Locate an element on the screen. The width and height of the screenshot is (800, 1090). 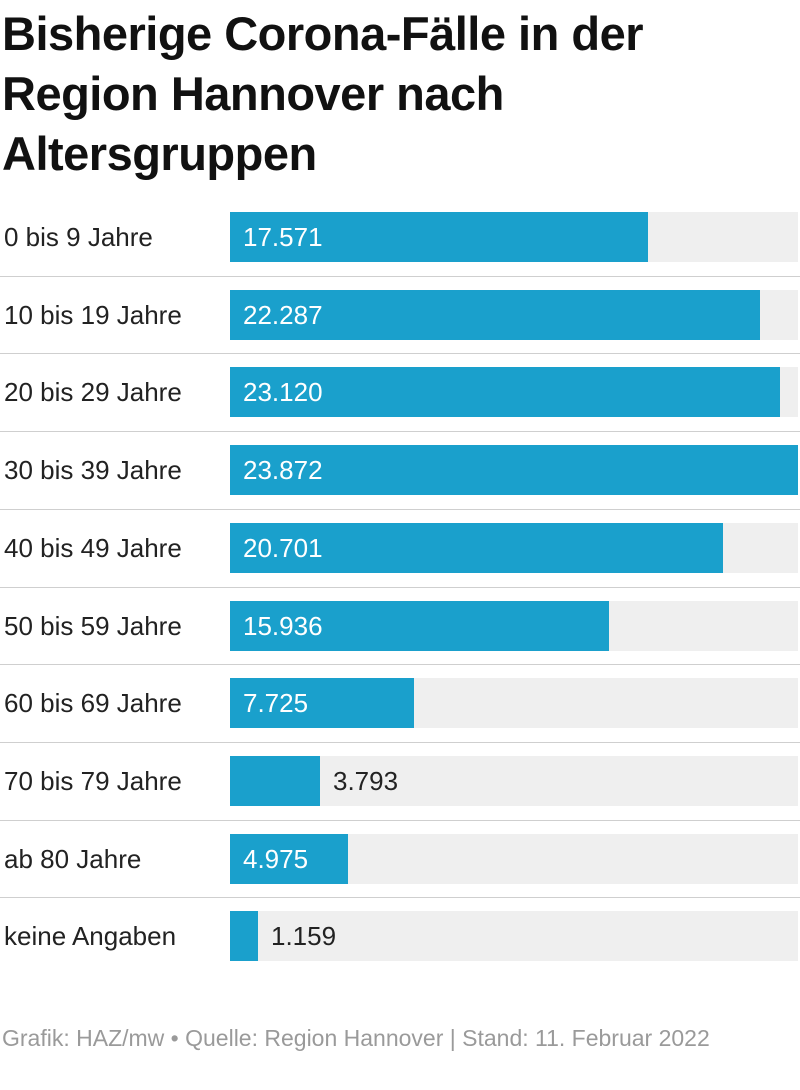
category-label: 50 bis 59 Jahre is located at coordinates (93, 626).